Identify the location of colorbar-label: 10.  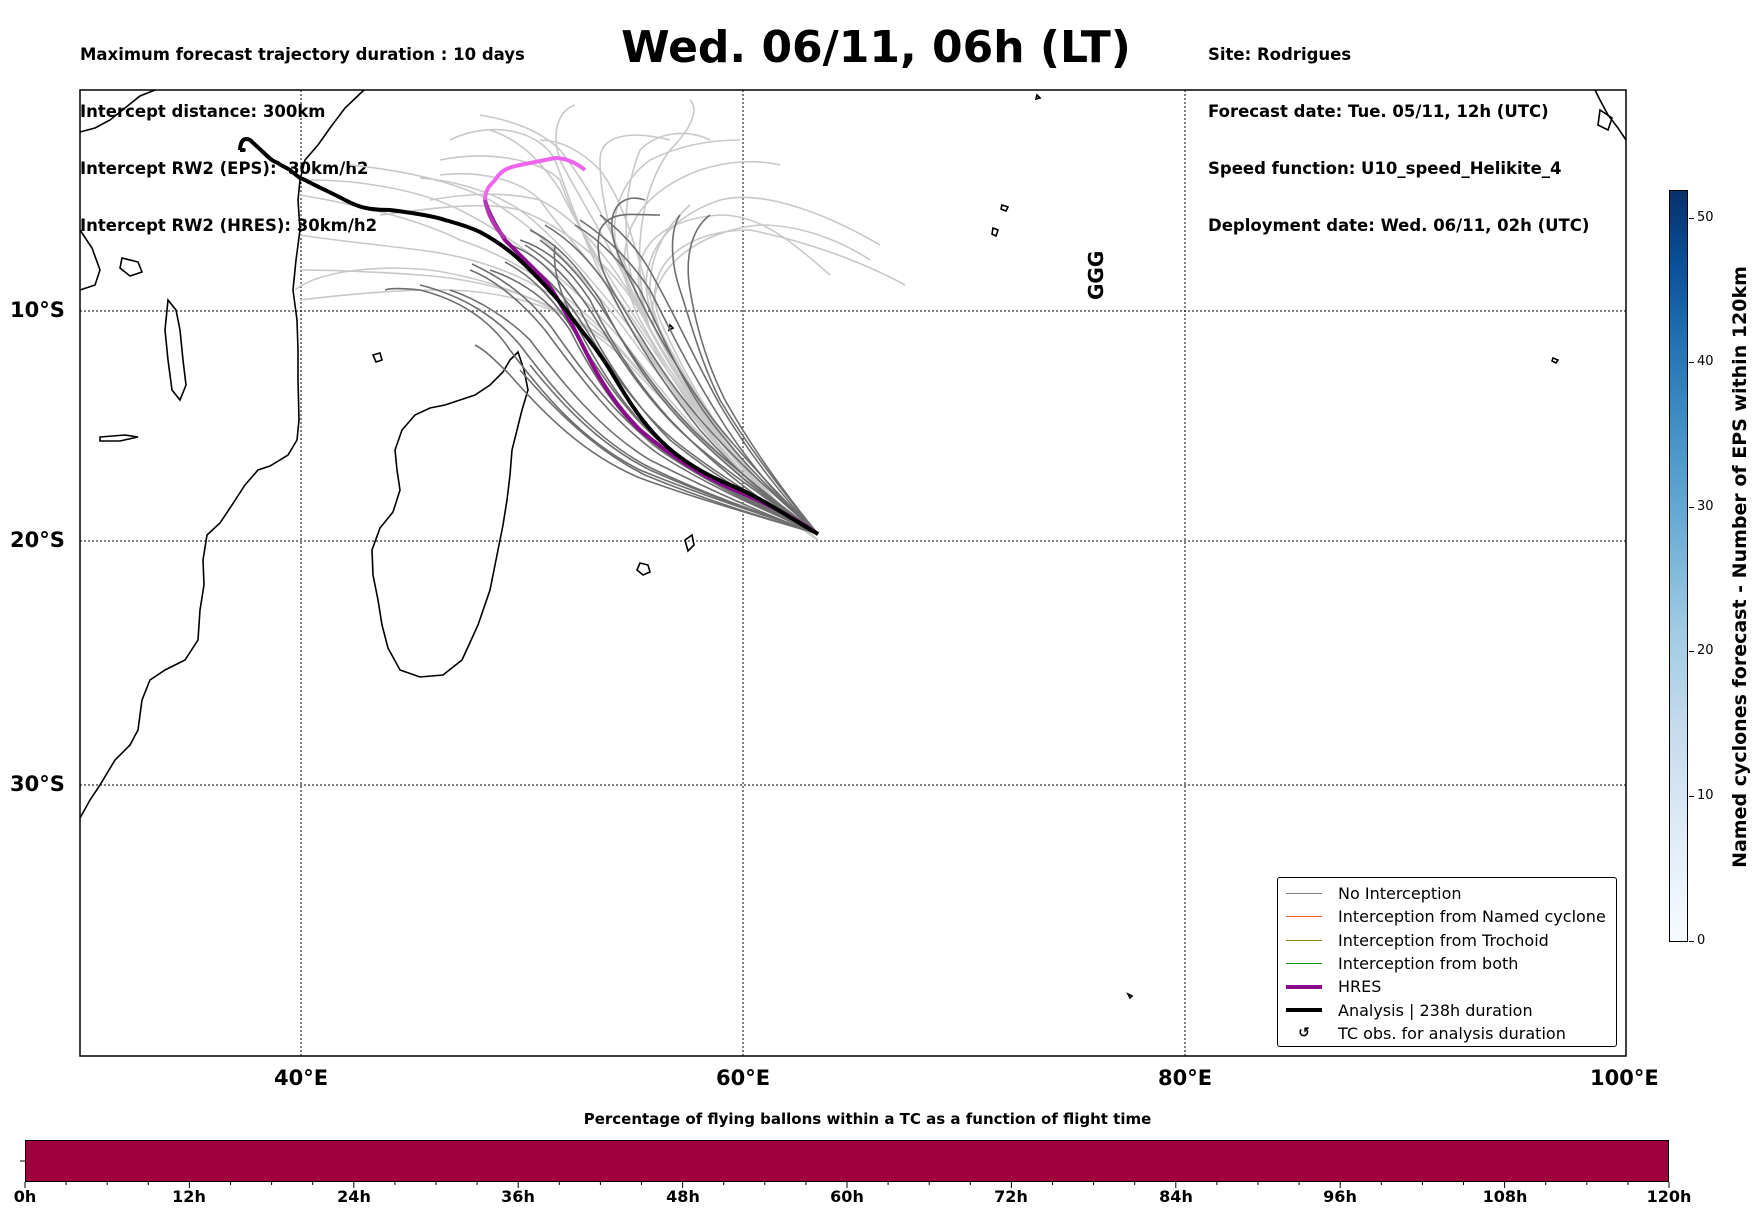
(1705, 795).